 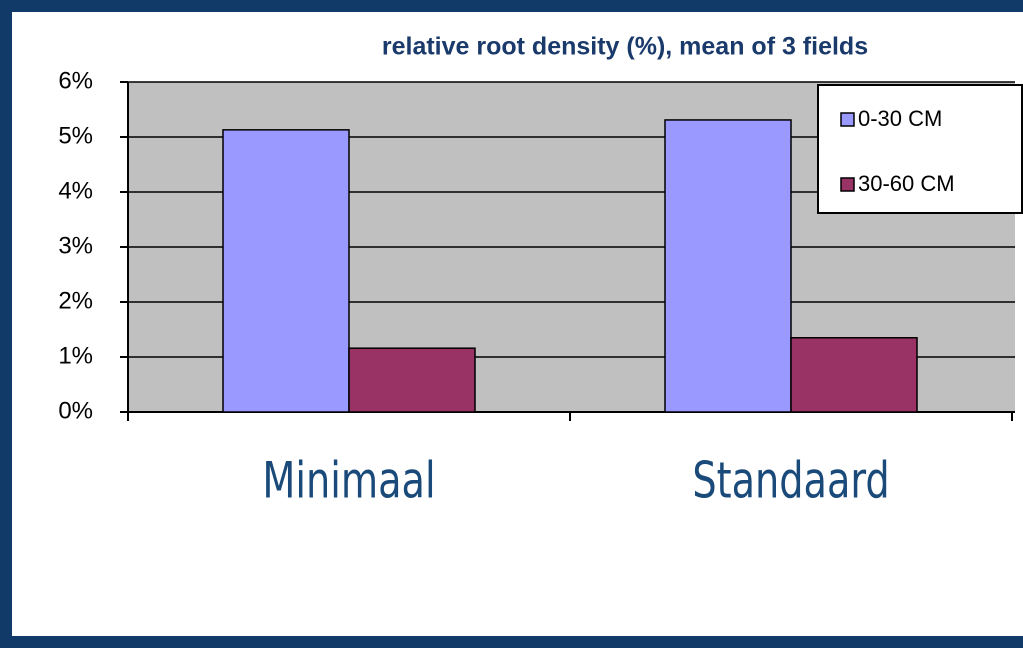 I want to click on x-tick-label: Minimaal, so click(x=348, y=480).